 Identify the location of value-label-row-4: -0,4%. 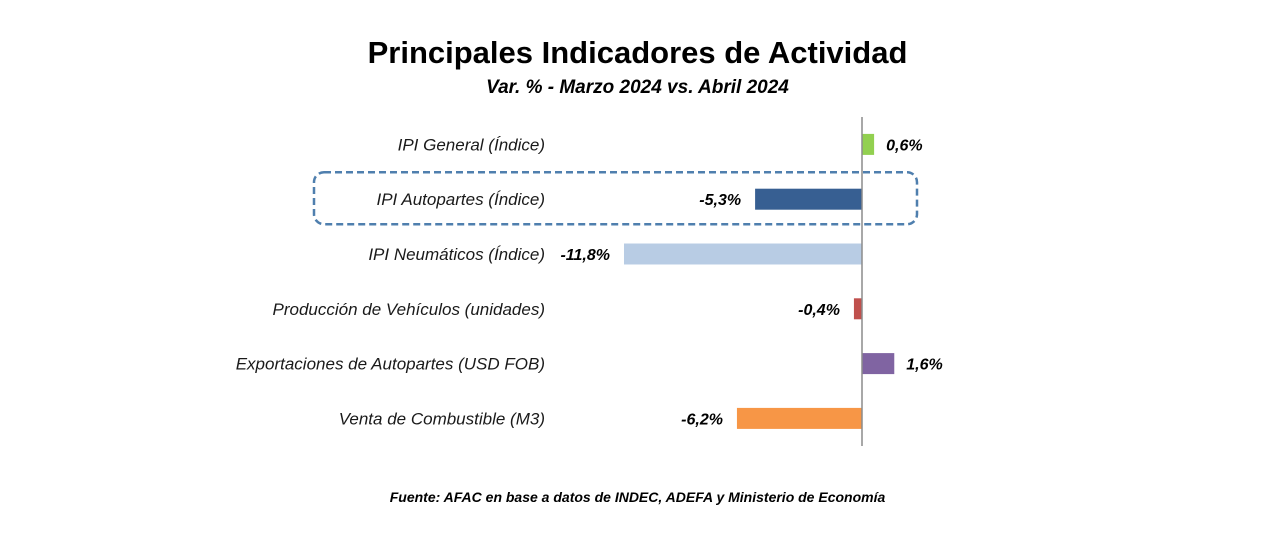
(819, 310).